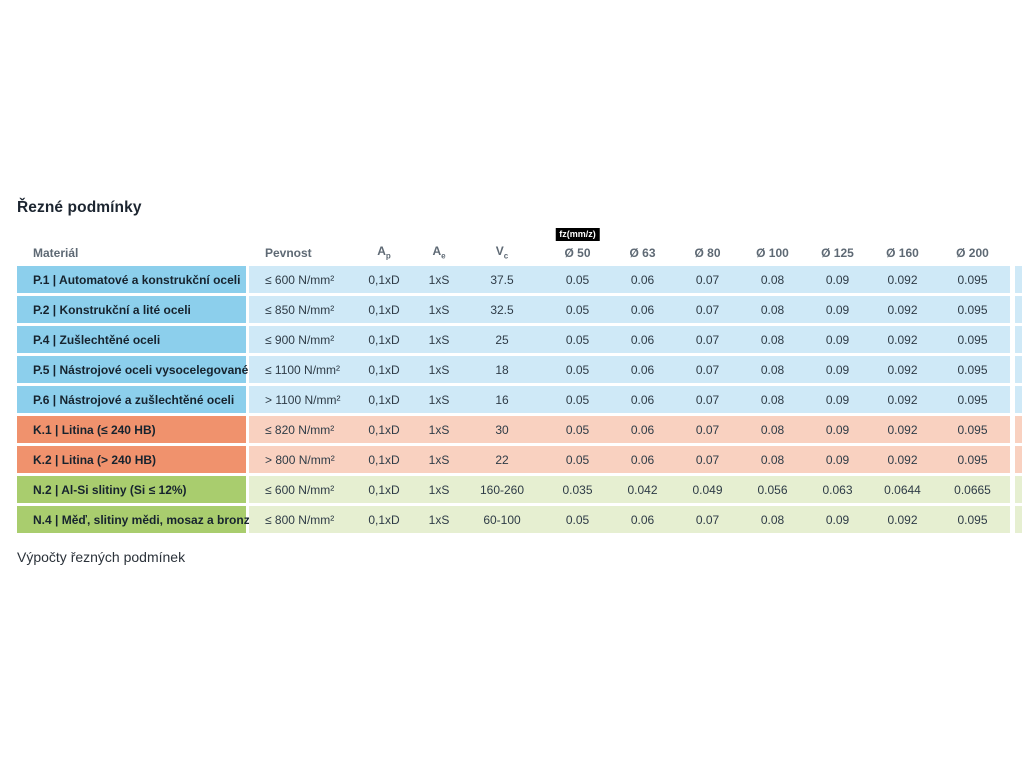 The image size is (1024, 768). I want to click on col-header-d160: Ø 160, so click(902, 253).